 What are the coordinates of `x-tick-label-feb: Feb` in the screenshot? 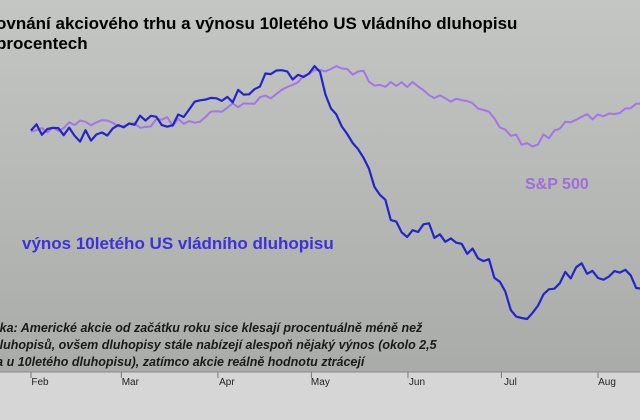 It's located at (40, 382).